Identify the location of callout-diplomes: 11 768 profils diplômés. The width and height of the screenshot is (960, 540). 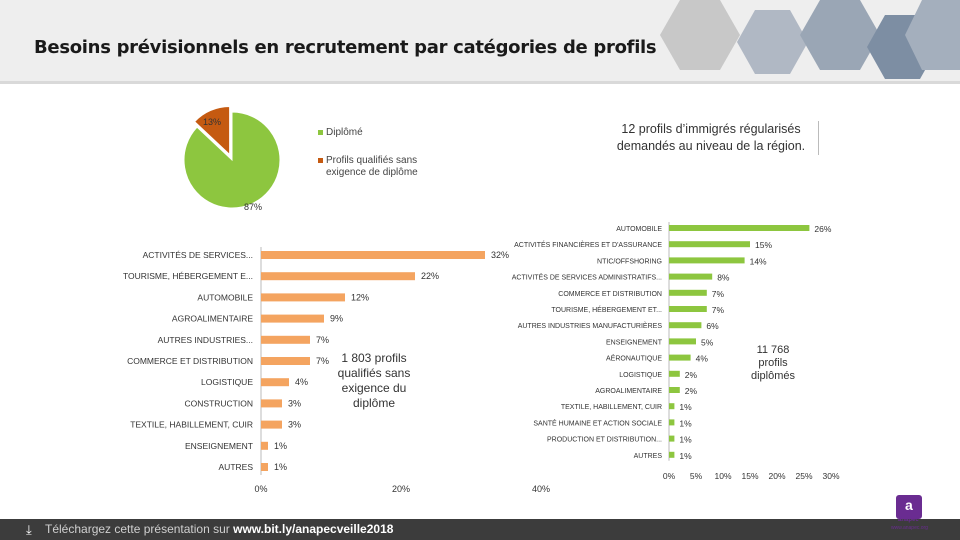
(773, 363).